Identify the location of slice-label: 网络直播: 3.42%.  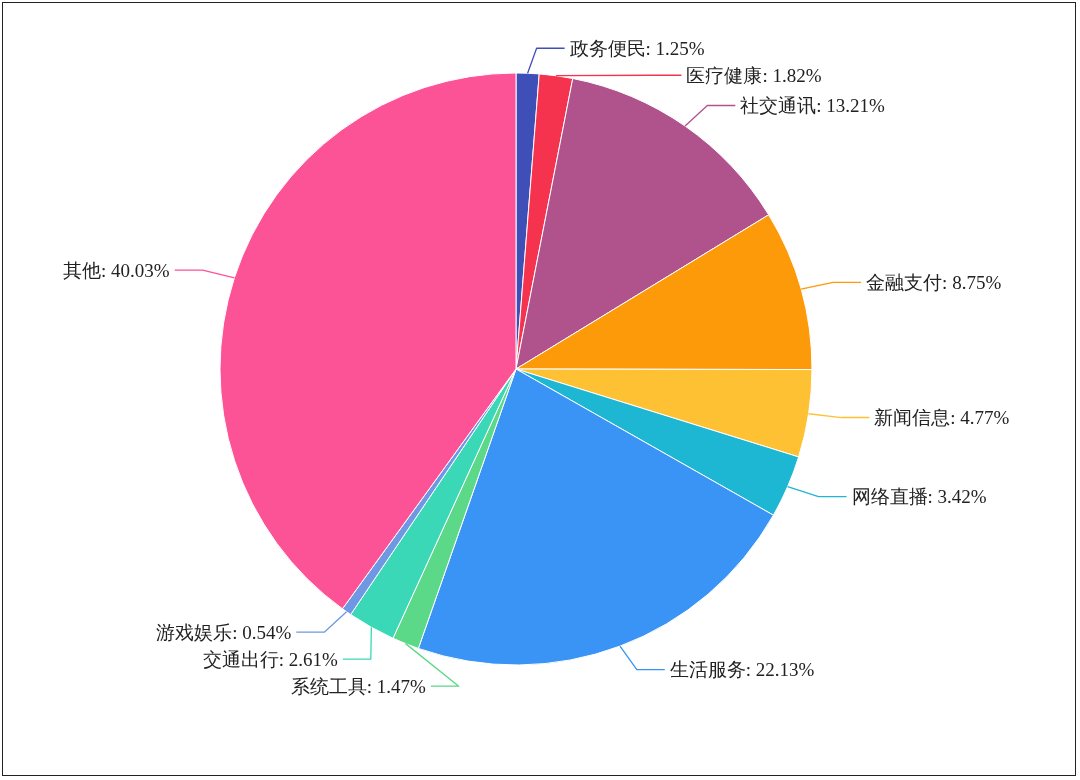
(919, 497).